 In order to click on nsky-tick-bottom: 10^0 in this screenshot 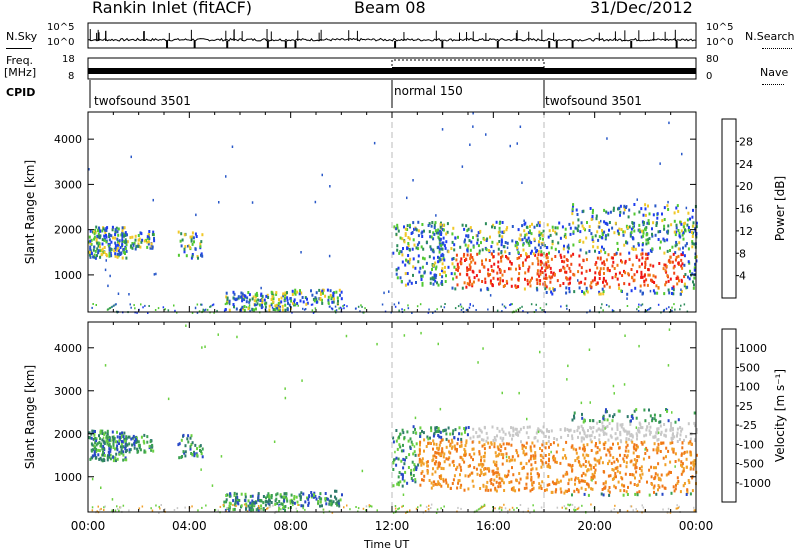, I will do `click(61, 42)`.